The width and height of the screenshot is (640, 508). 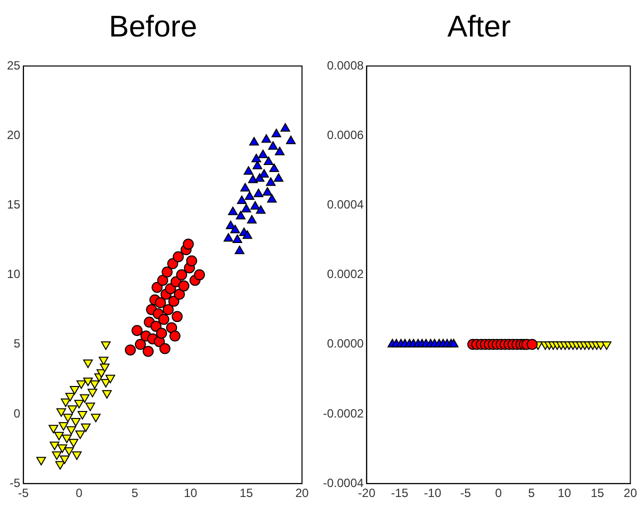 What do you see at coordinates (479, 27) in the screenshot?
I see `chart-title: After` at bounding box center [479, 27].